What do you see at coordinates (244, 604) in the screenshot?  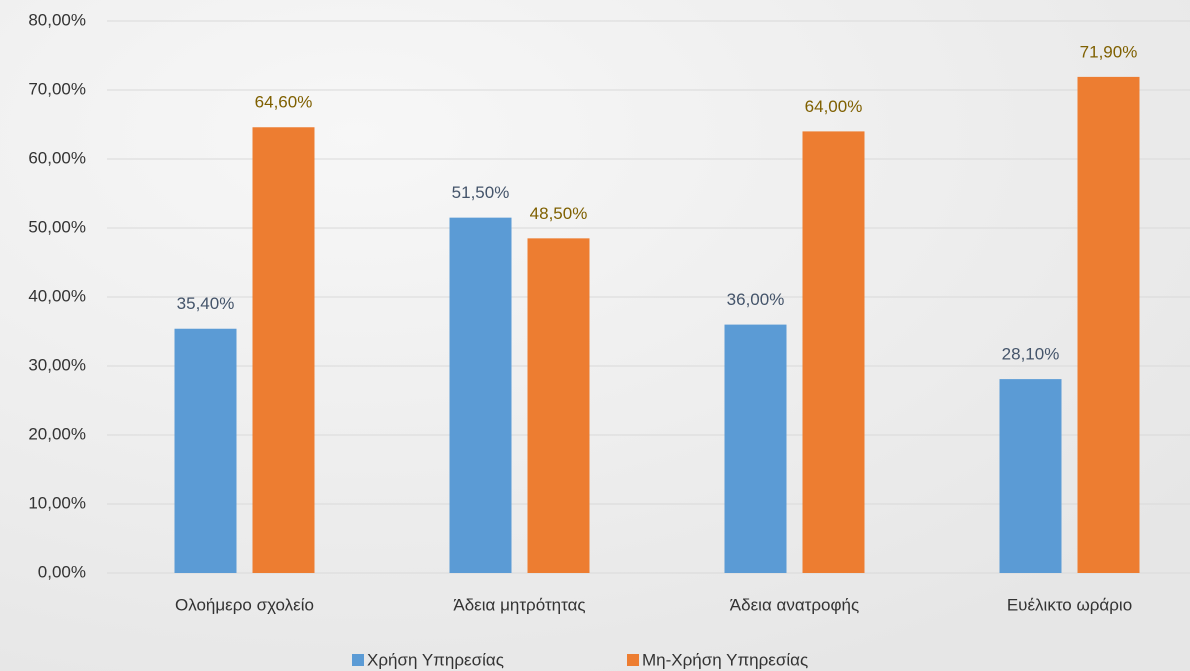 I see `x-tick-label: Ολοήμερο σχολείο` at bounding box center [244, 604].